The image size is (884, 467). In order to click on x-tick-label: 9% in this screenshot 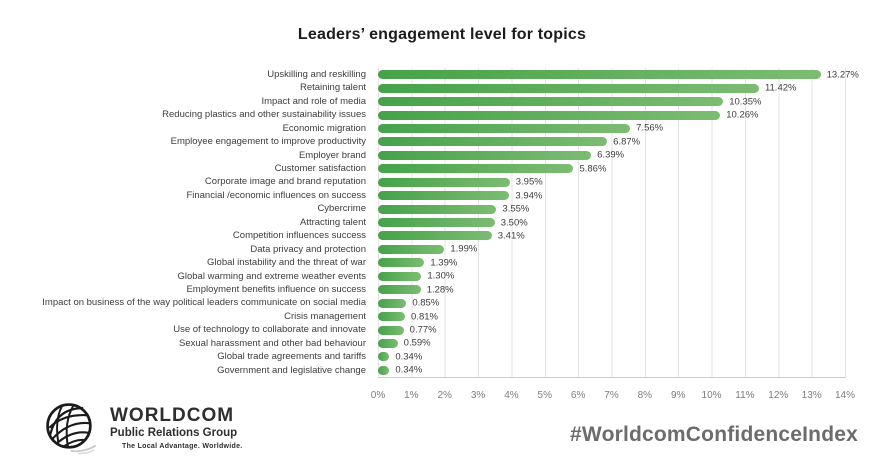, I will do `click(678, 395)`.